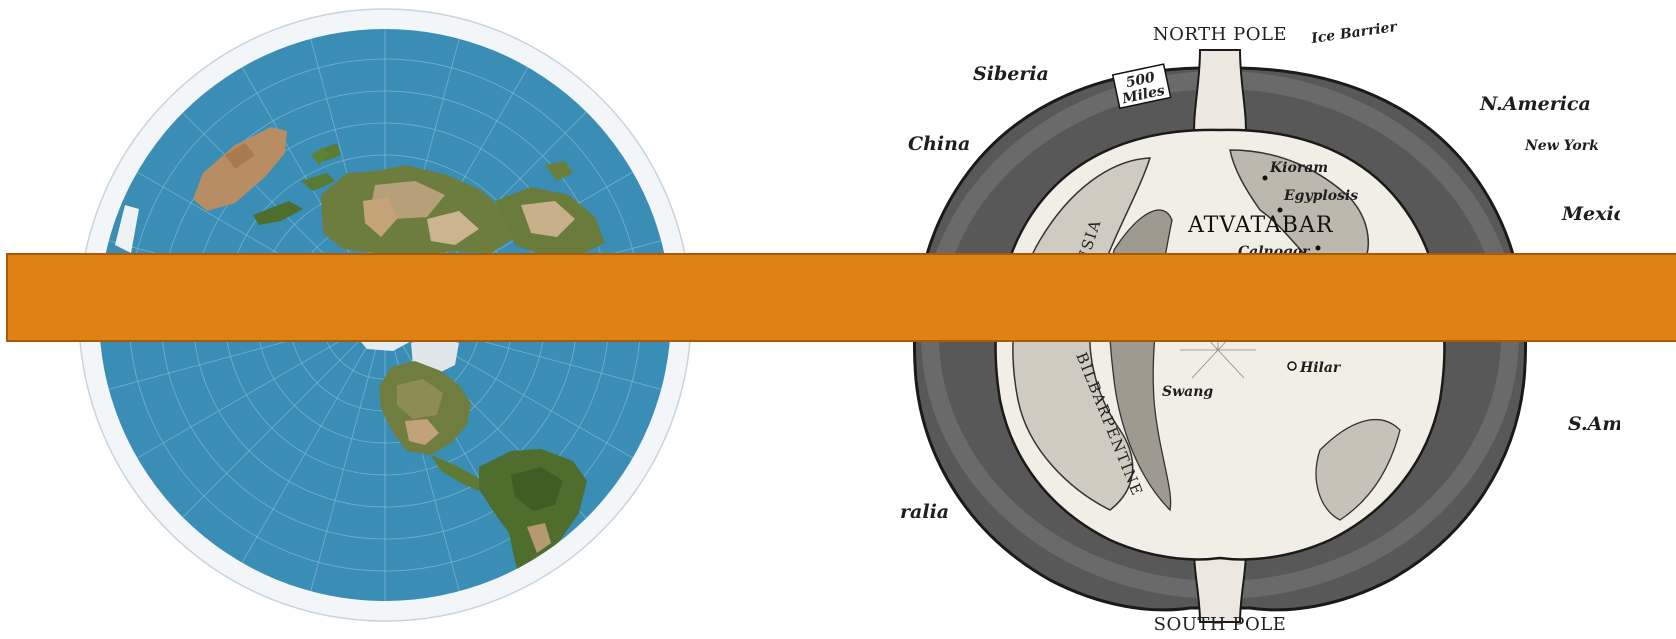  What do you see at coordinates (1220, 34) in the screenshot?
I see `north-pole-label: NORTH POLE` at bounding box center [1220, 34].